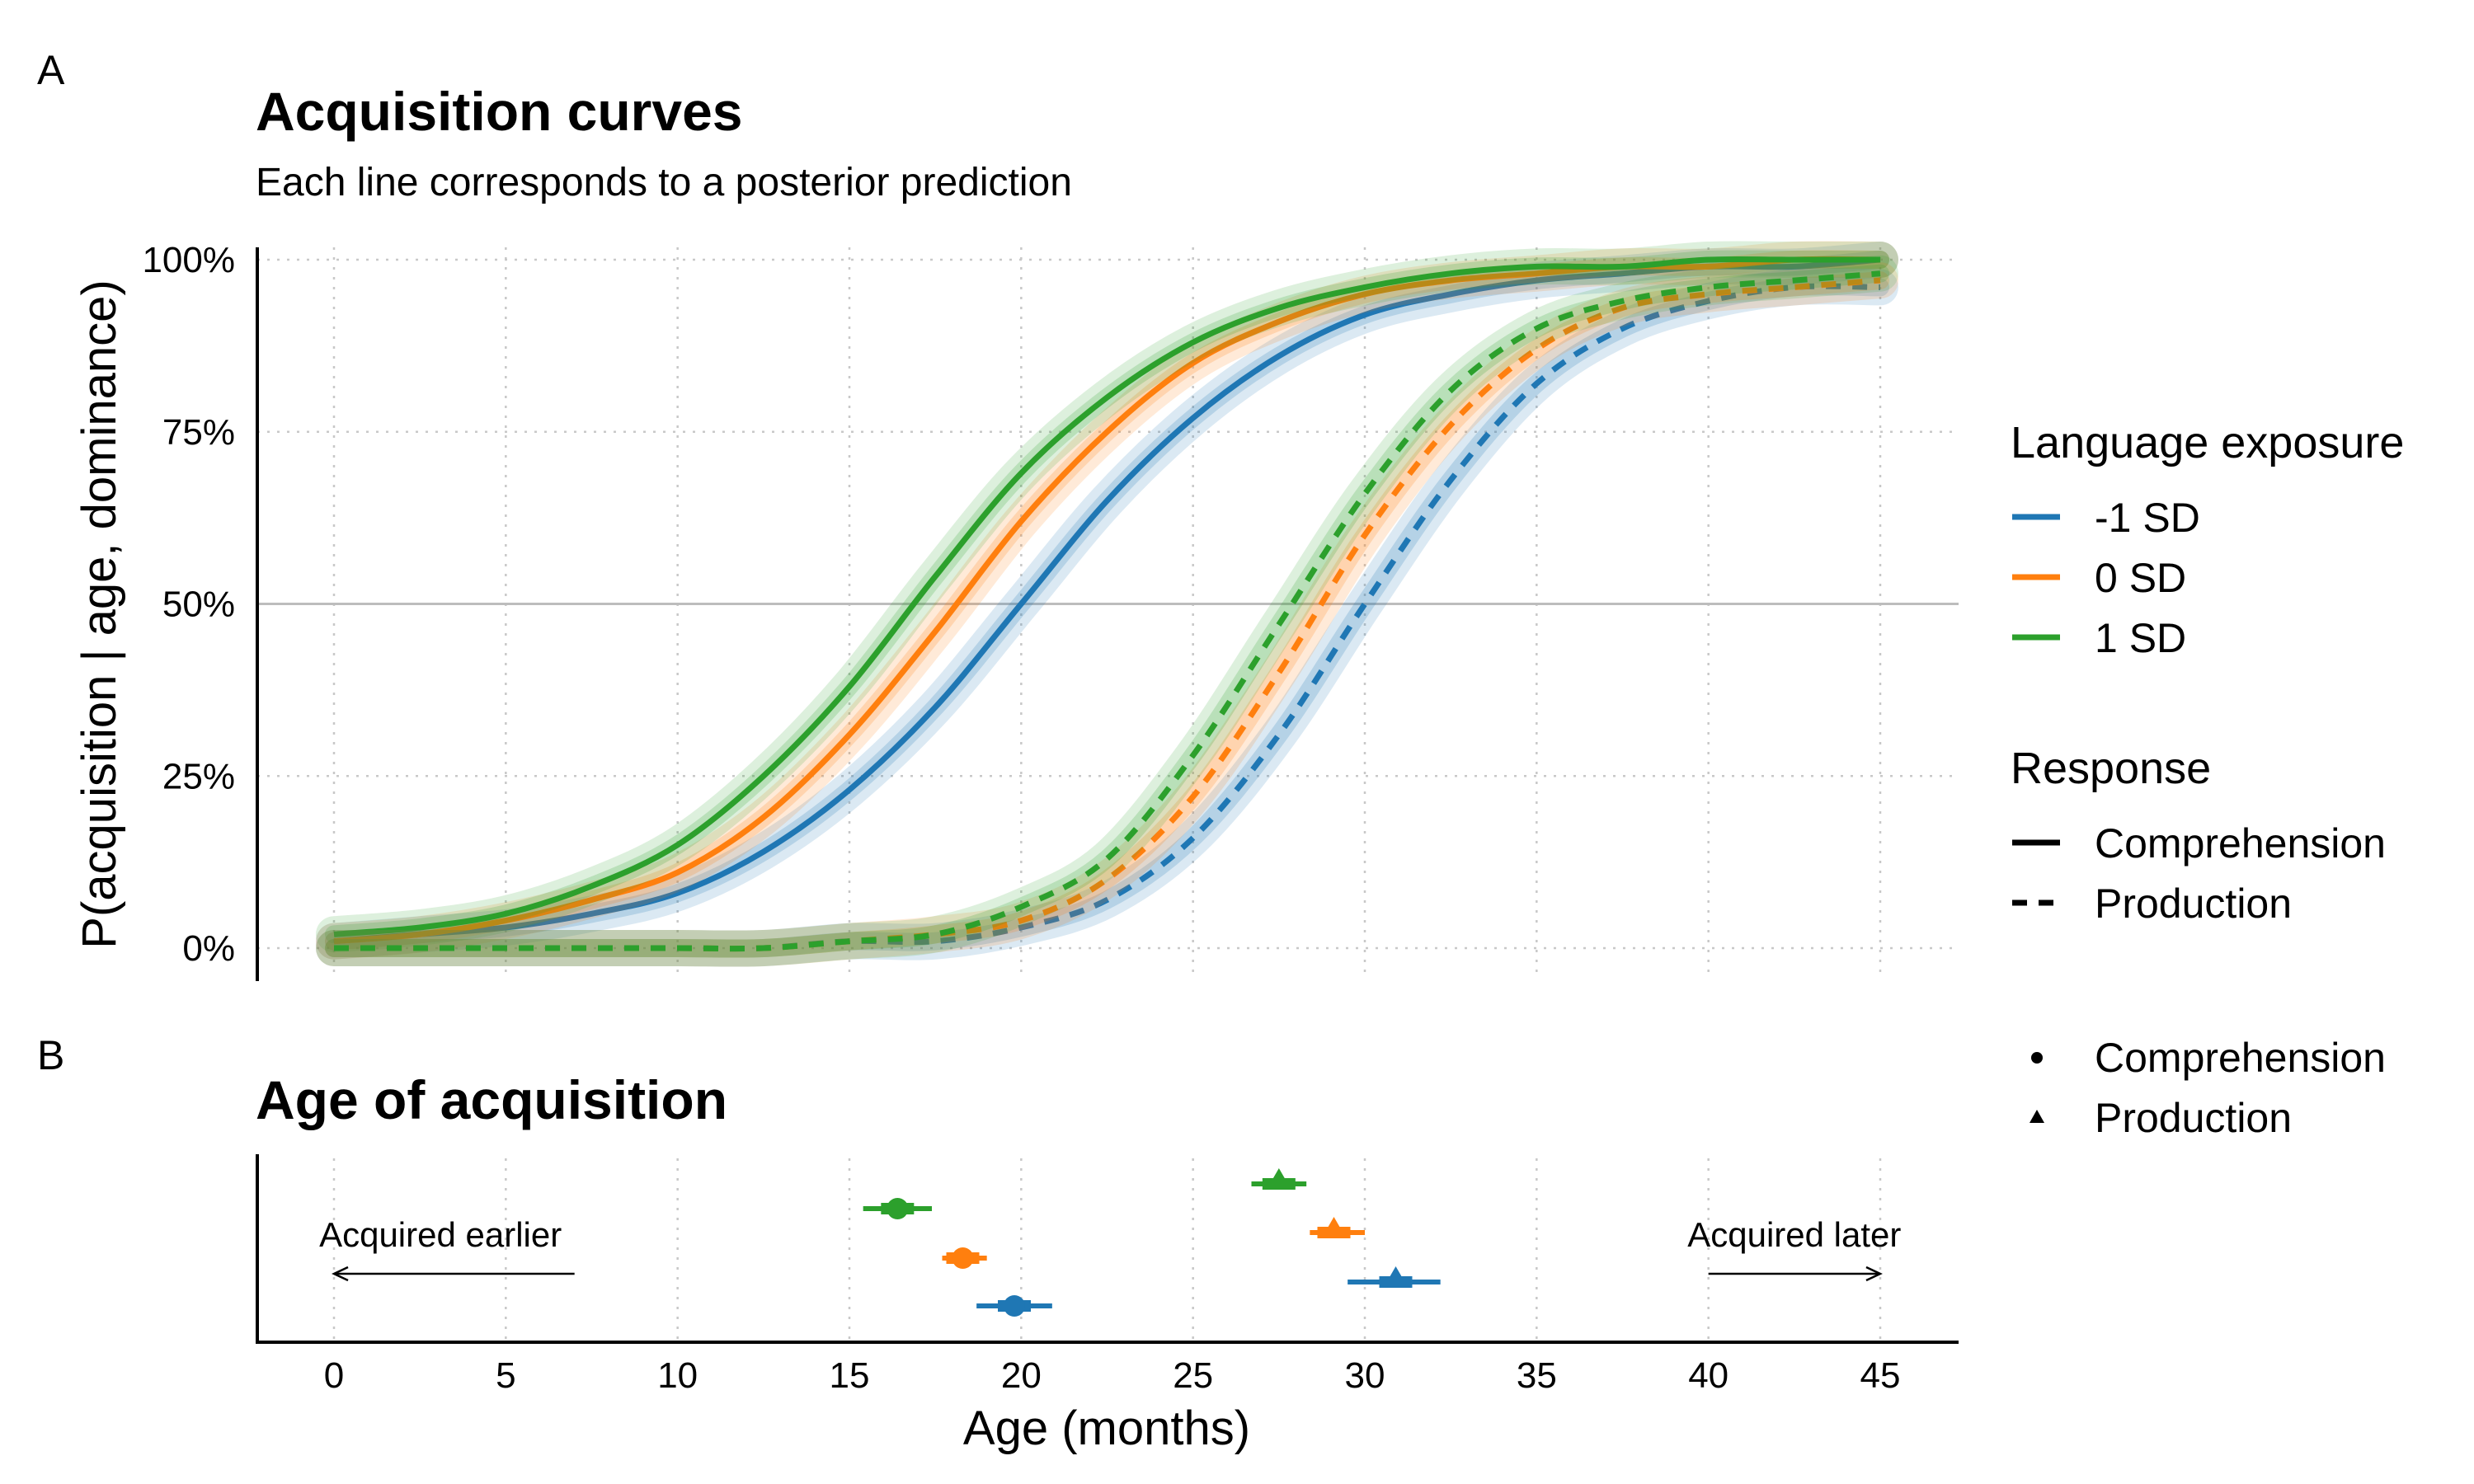 The height and width of the screenshot is (1484, 2474). What do you see at coordinates (1193, 1375) in the screenshot?
I see `x-tick-label-25: 25` at bounding box center [1193, 1375].